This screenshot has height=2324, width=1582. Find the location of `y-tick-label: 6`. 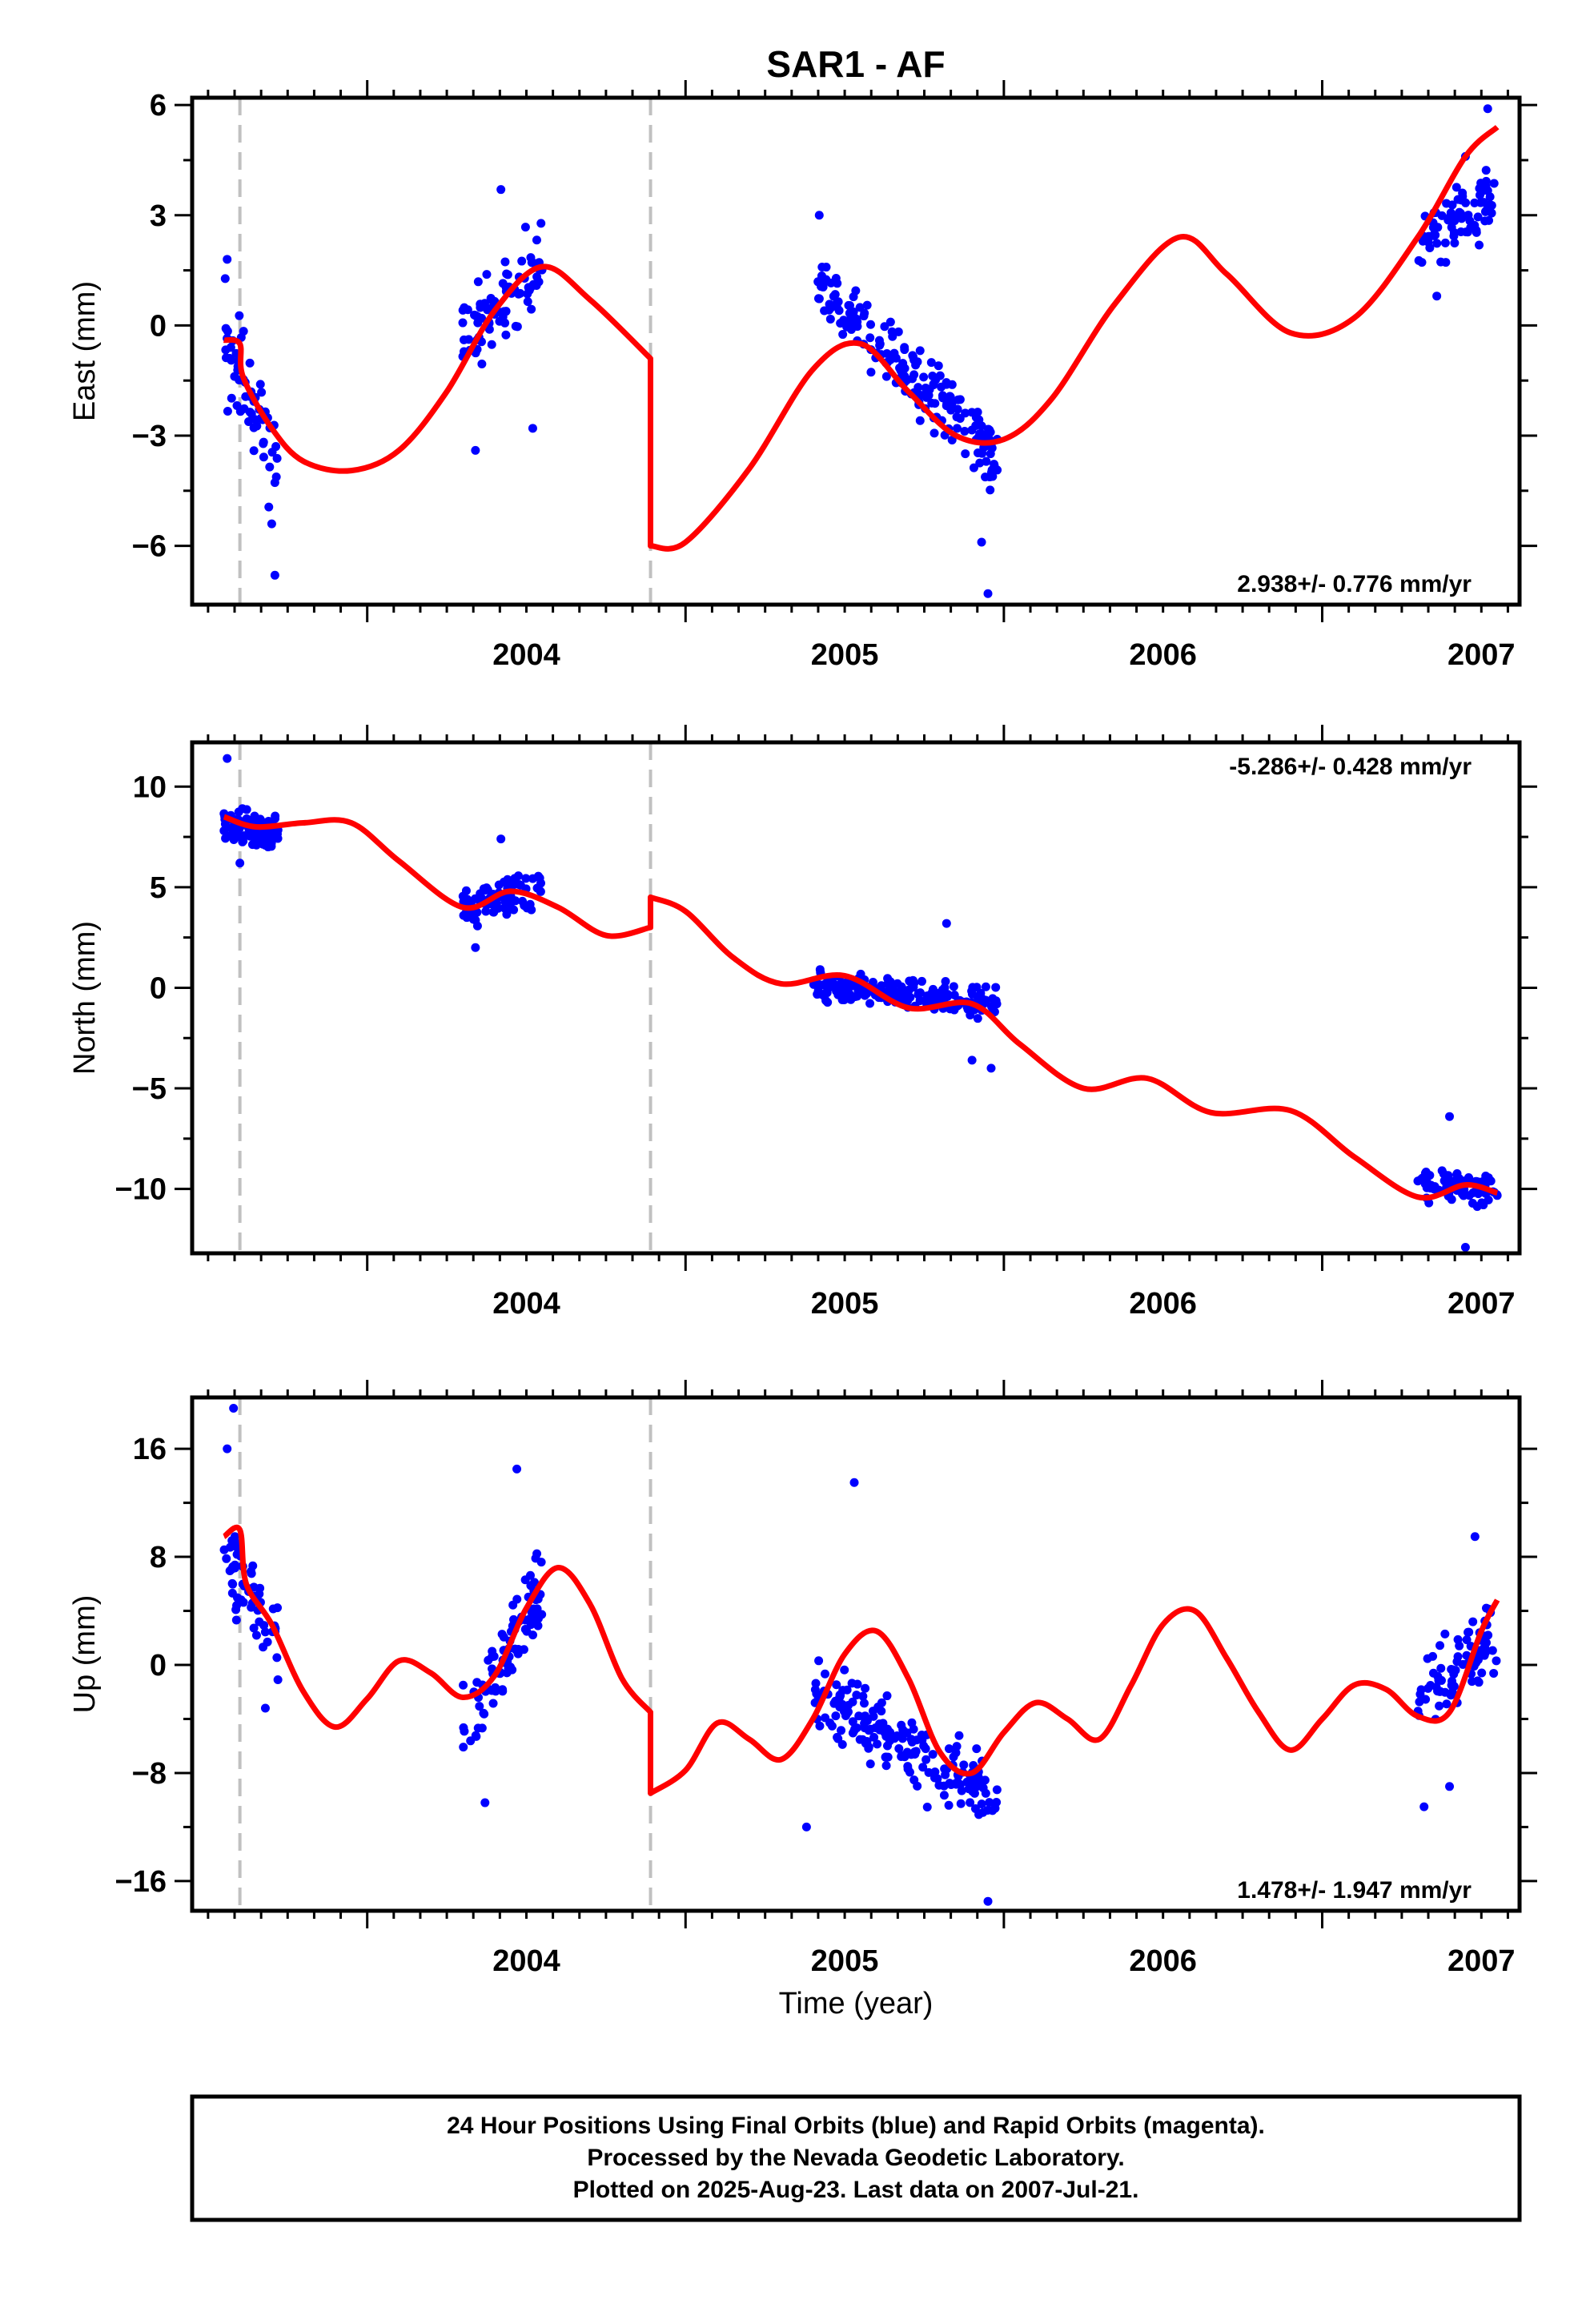

y-tick-label: 6 is located at coordinates (158, 106).